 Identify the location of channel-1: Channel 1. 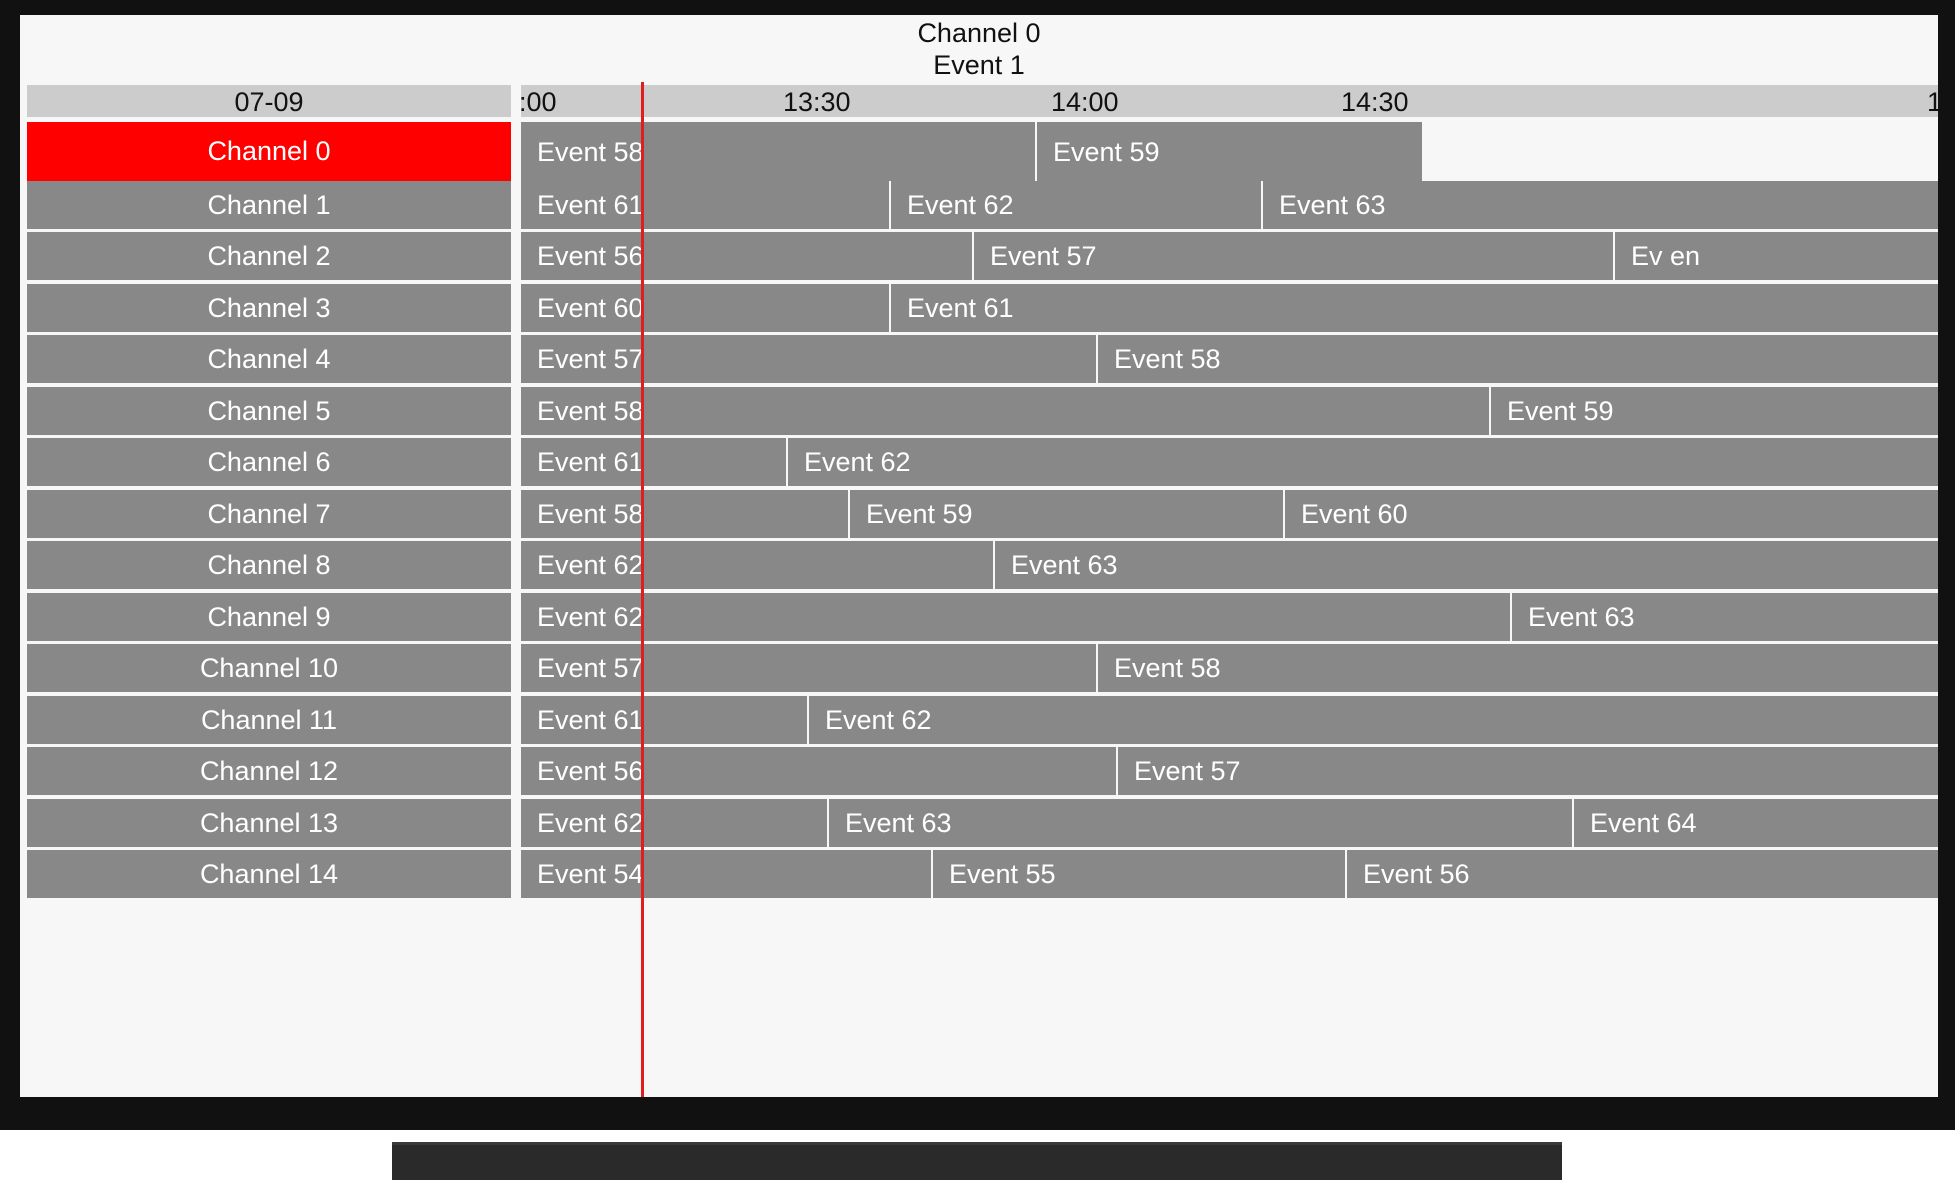
(269, 205).